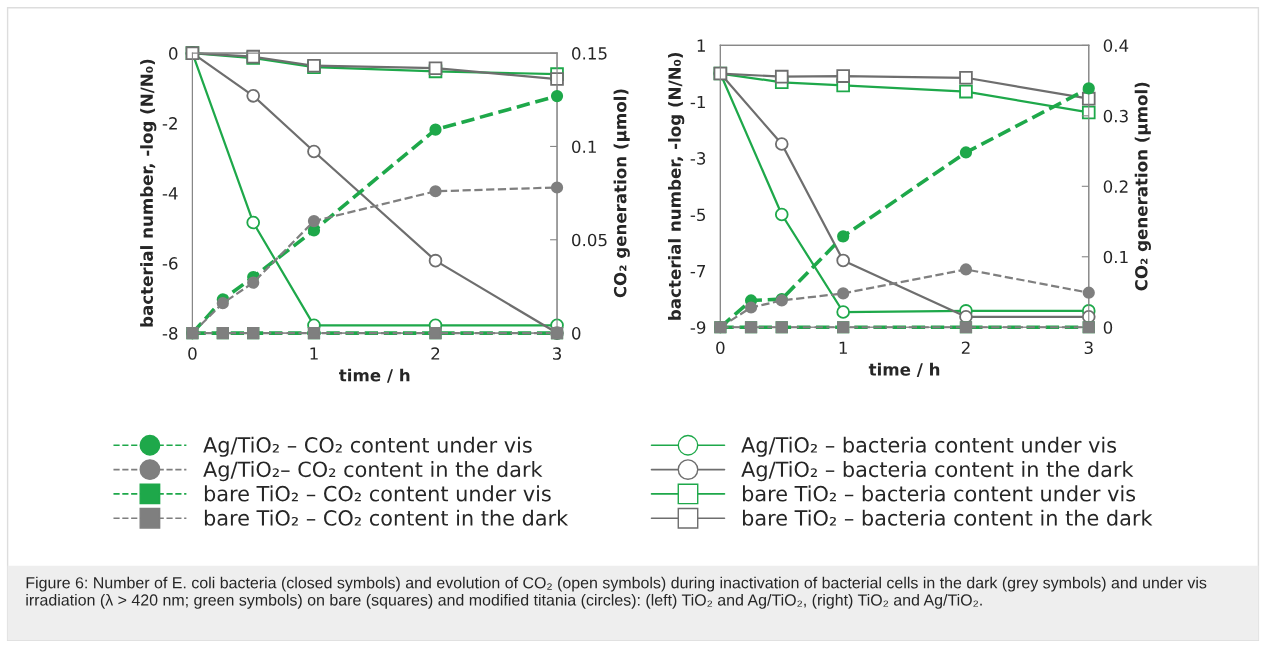 The image size is (1266, 648). I want to click on y2-tick-label: 0.2, so click(1115, 186).